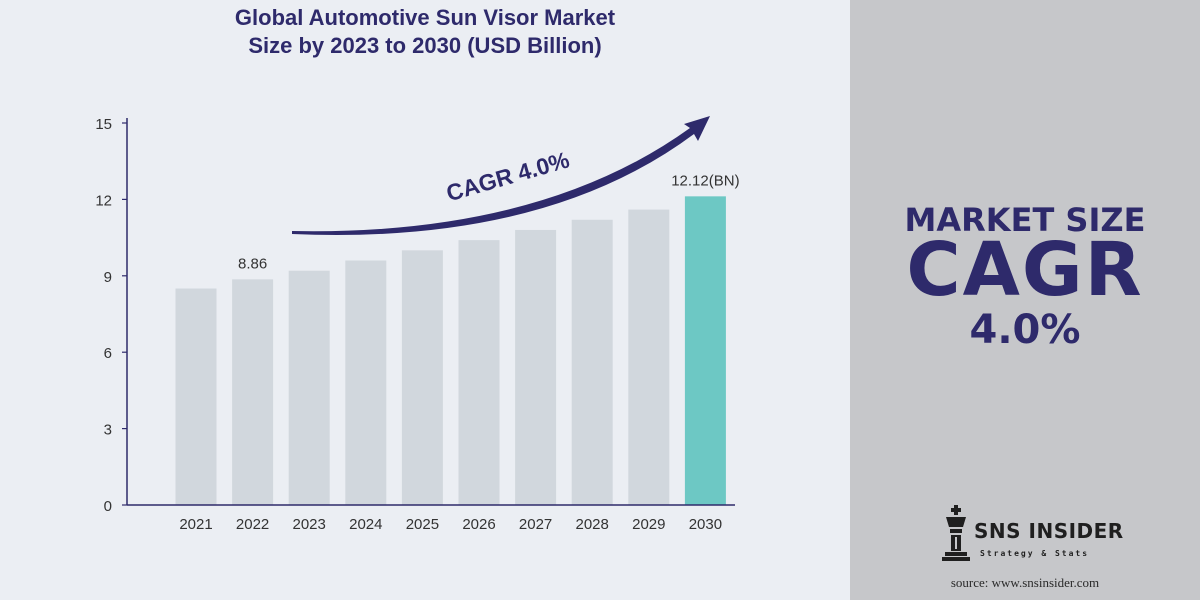 This screenshot has width=1200, height=600. Describe the element at coordinates (108, 430) in the screenshot. I see `y-tick-label: 3` at that location.